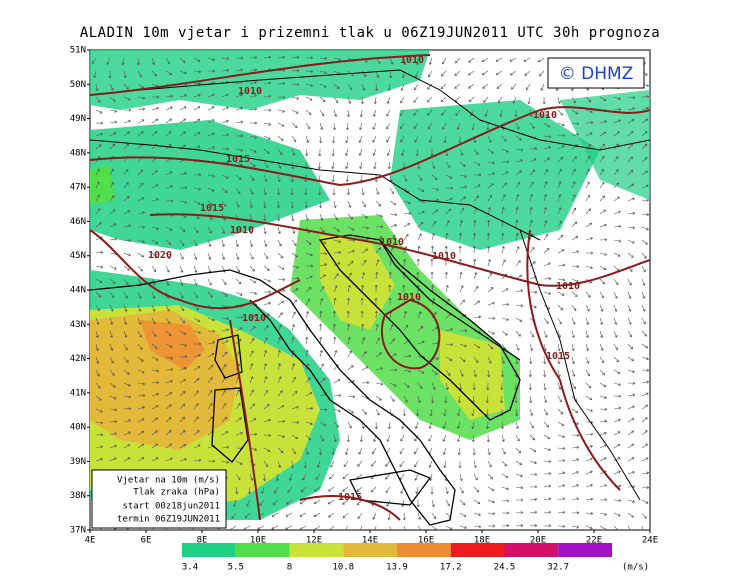  Describe the element at coordinates (78, 462) in the screenshot. I see `lat-label: 39N` at that location.